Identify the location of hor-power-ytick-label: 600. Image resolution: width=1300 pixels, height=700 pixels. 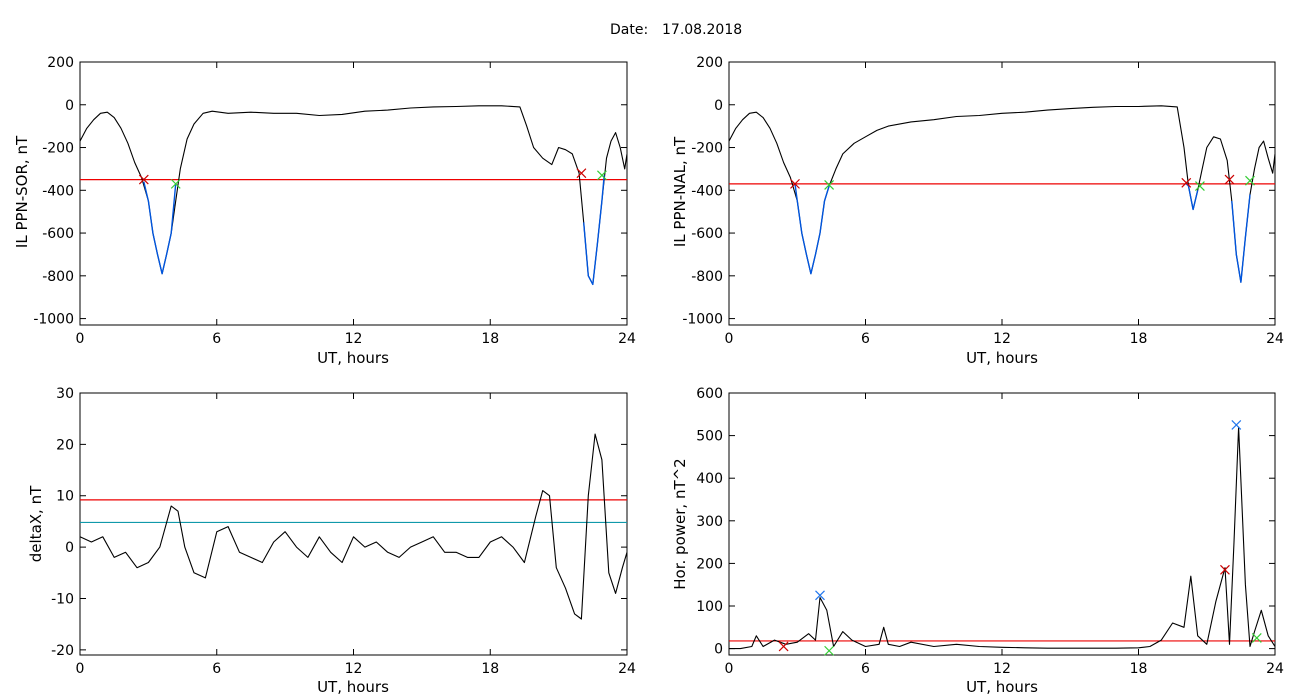
(709, 394).